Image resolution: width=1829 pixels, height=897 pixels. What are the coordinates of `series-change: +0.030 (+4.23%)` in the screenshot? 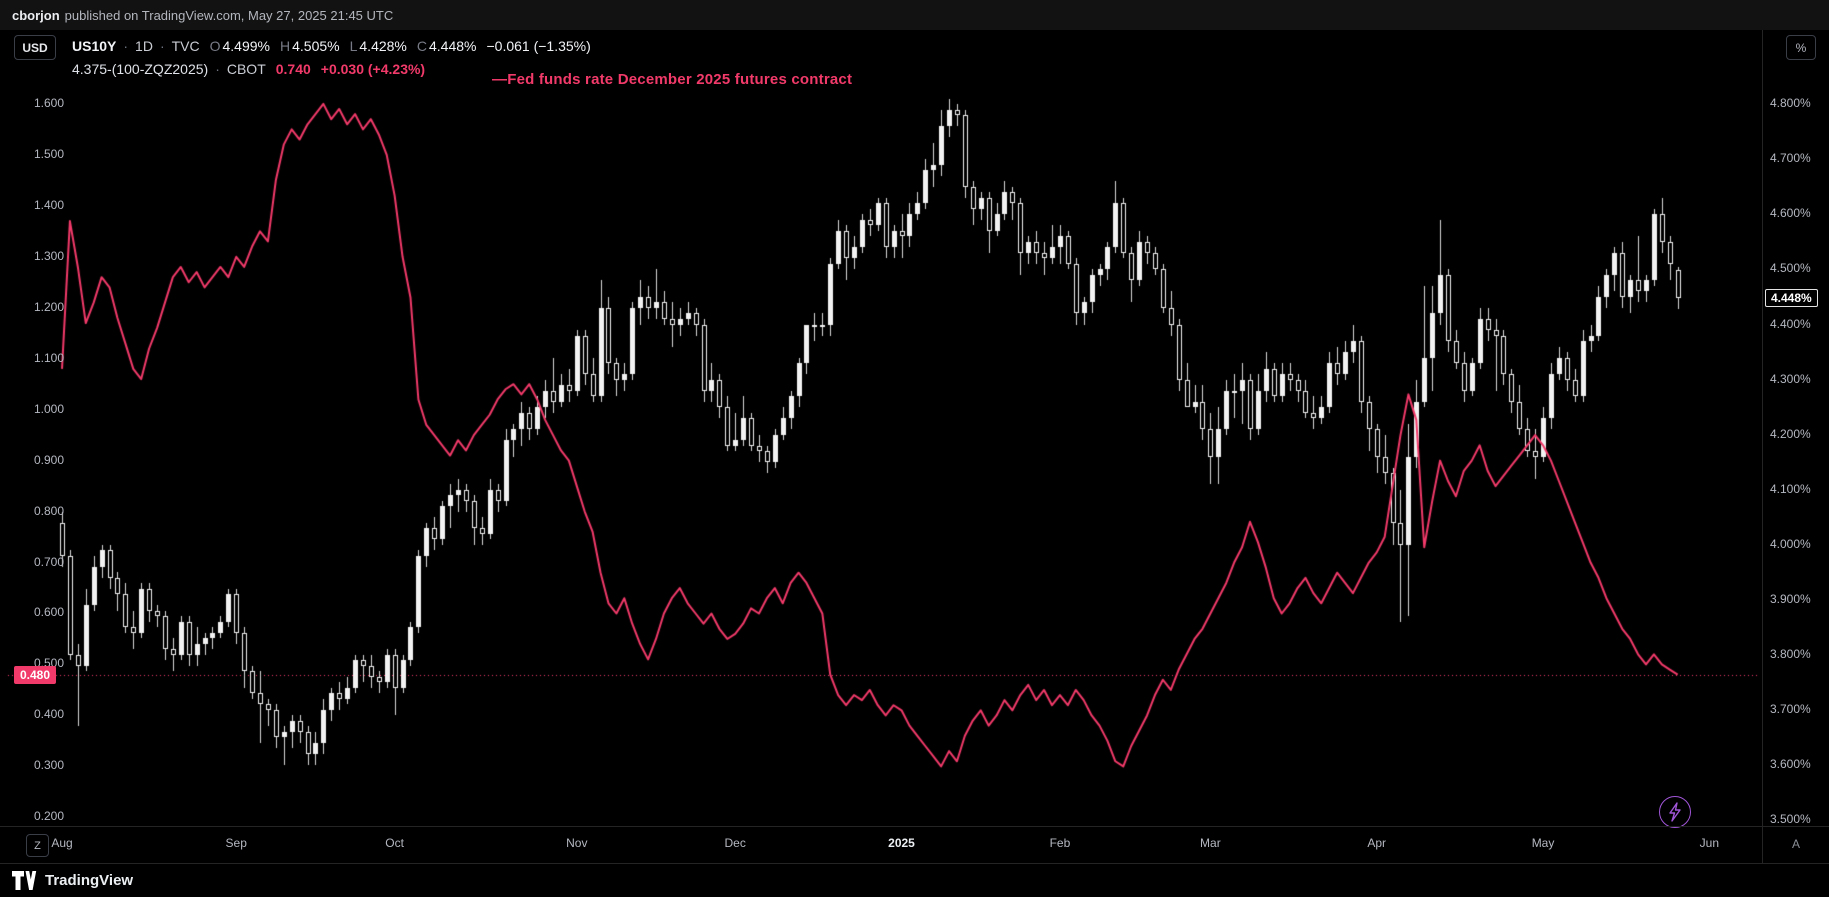 It's located at (373, 68).